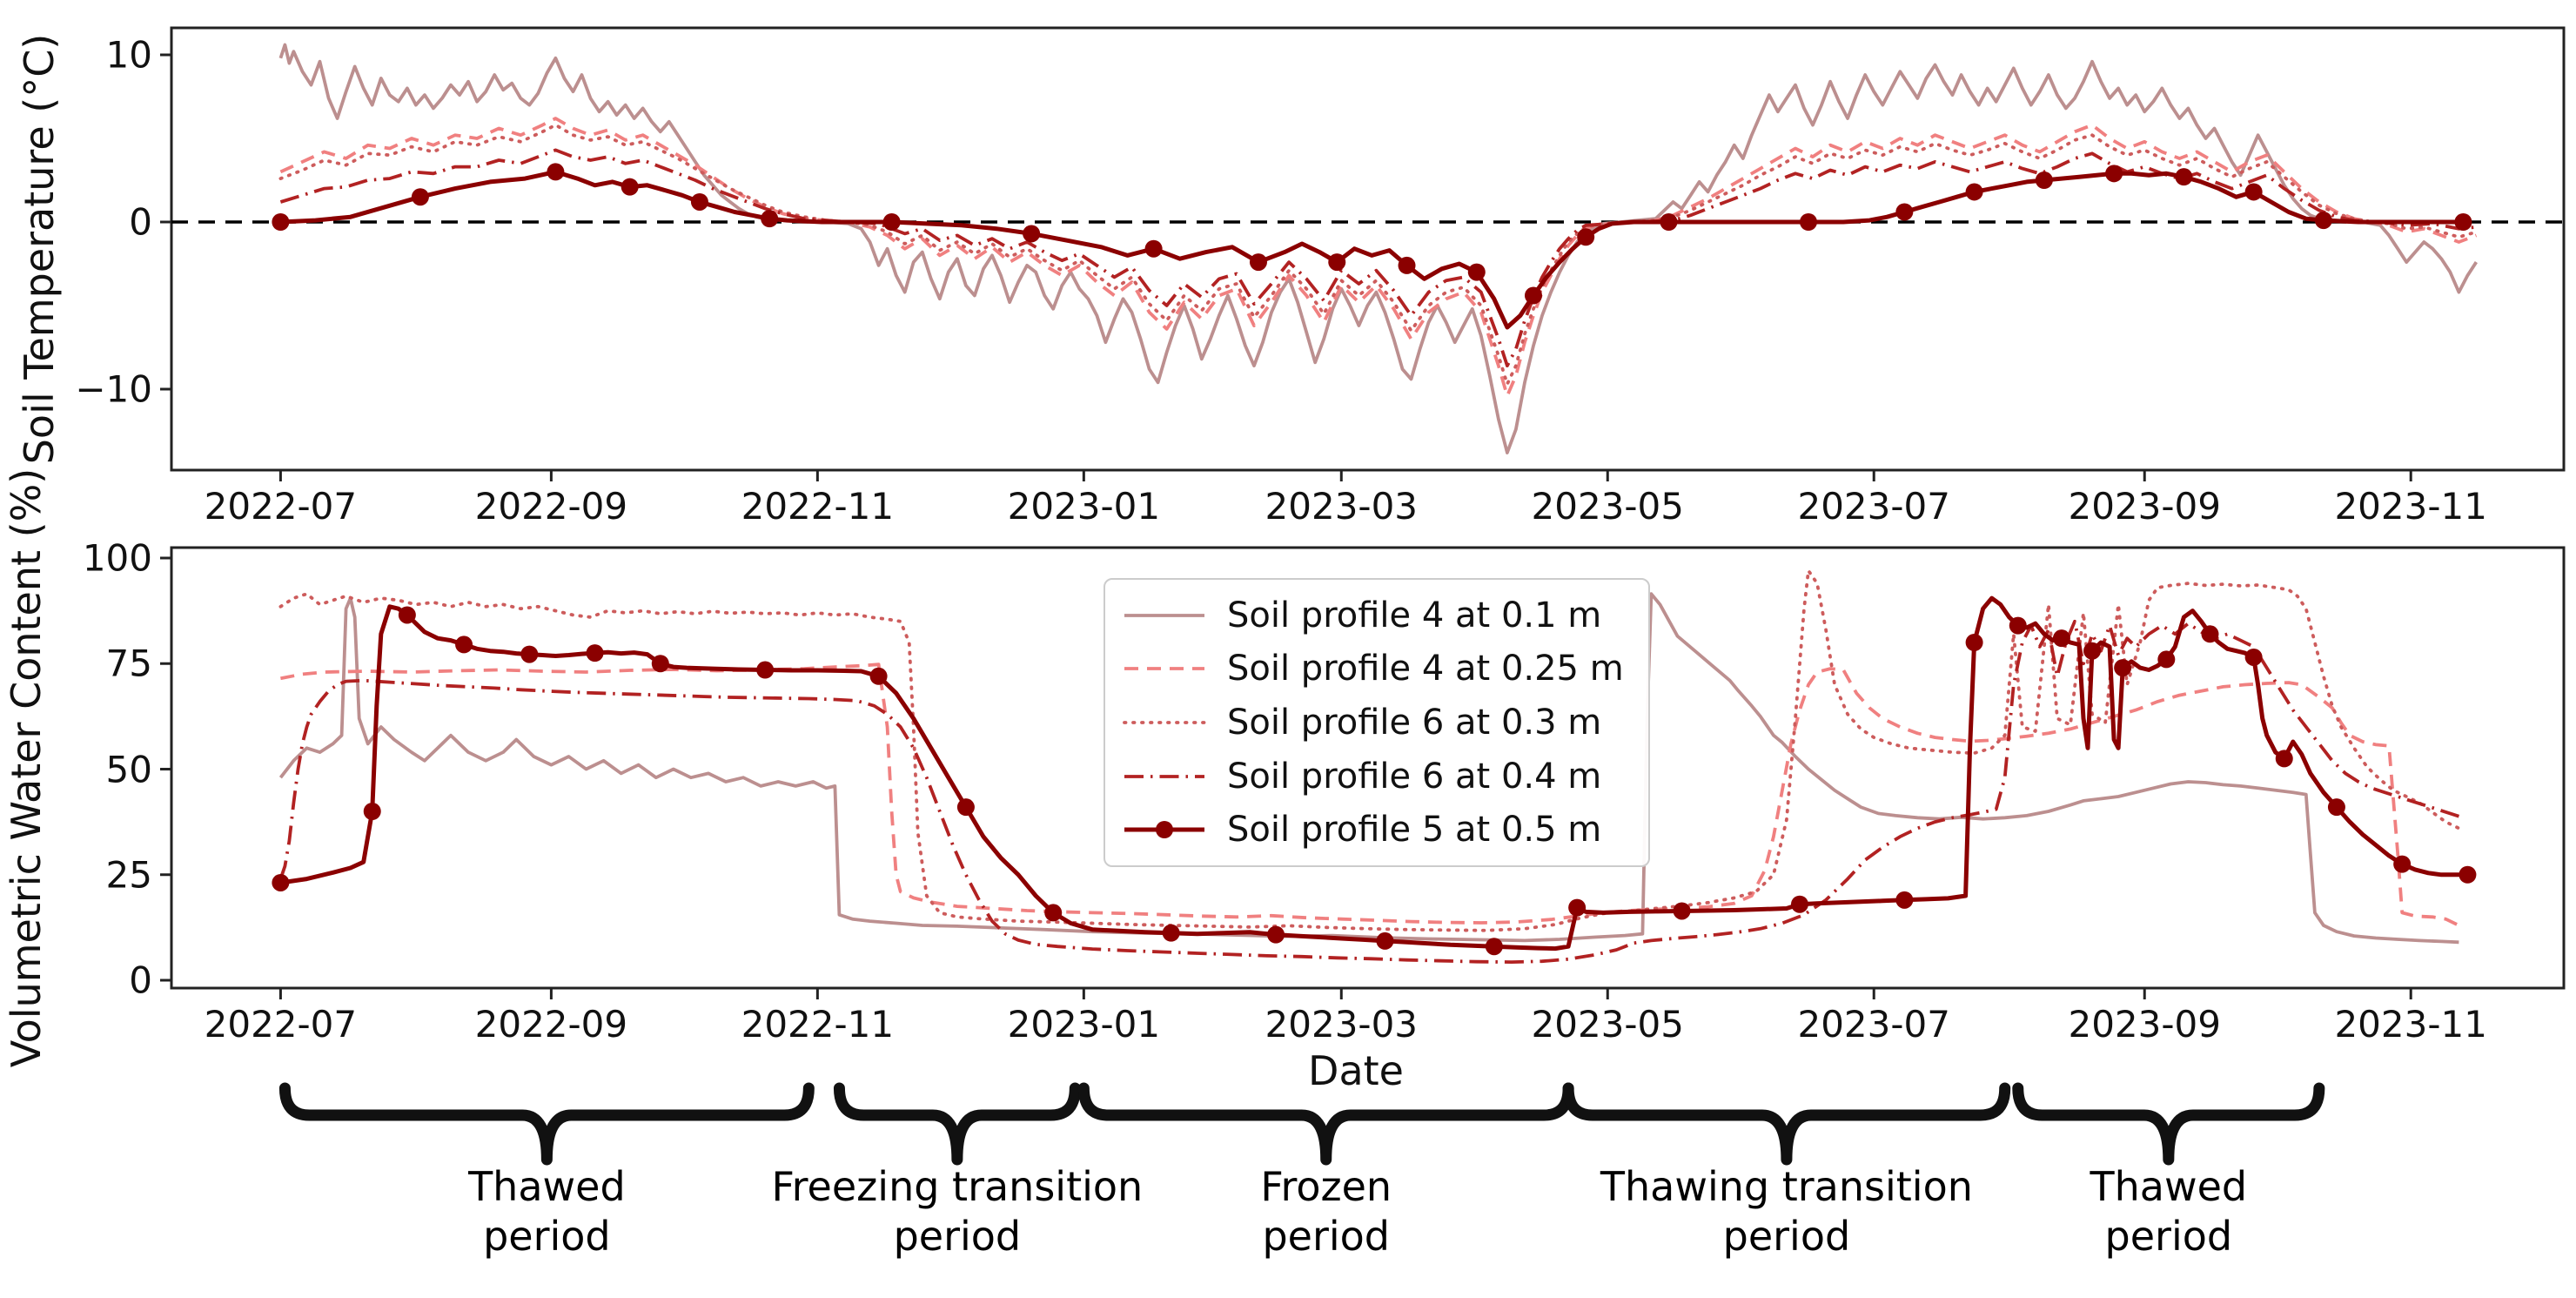 The width and height of the screenshot is (2576, 1298). What do you see at coordinates (1874, 506) in the screenshot?
I see `soil-temperature-panel-x-tick-label: 2023-07` at bounding box center [1874, 506].